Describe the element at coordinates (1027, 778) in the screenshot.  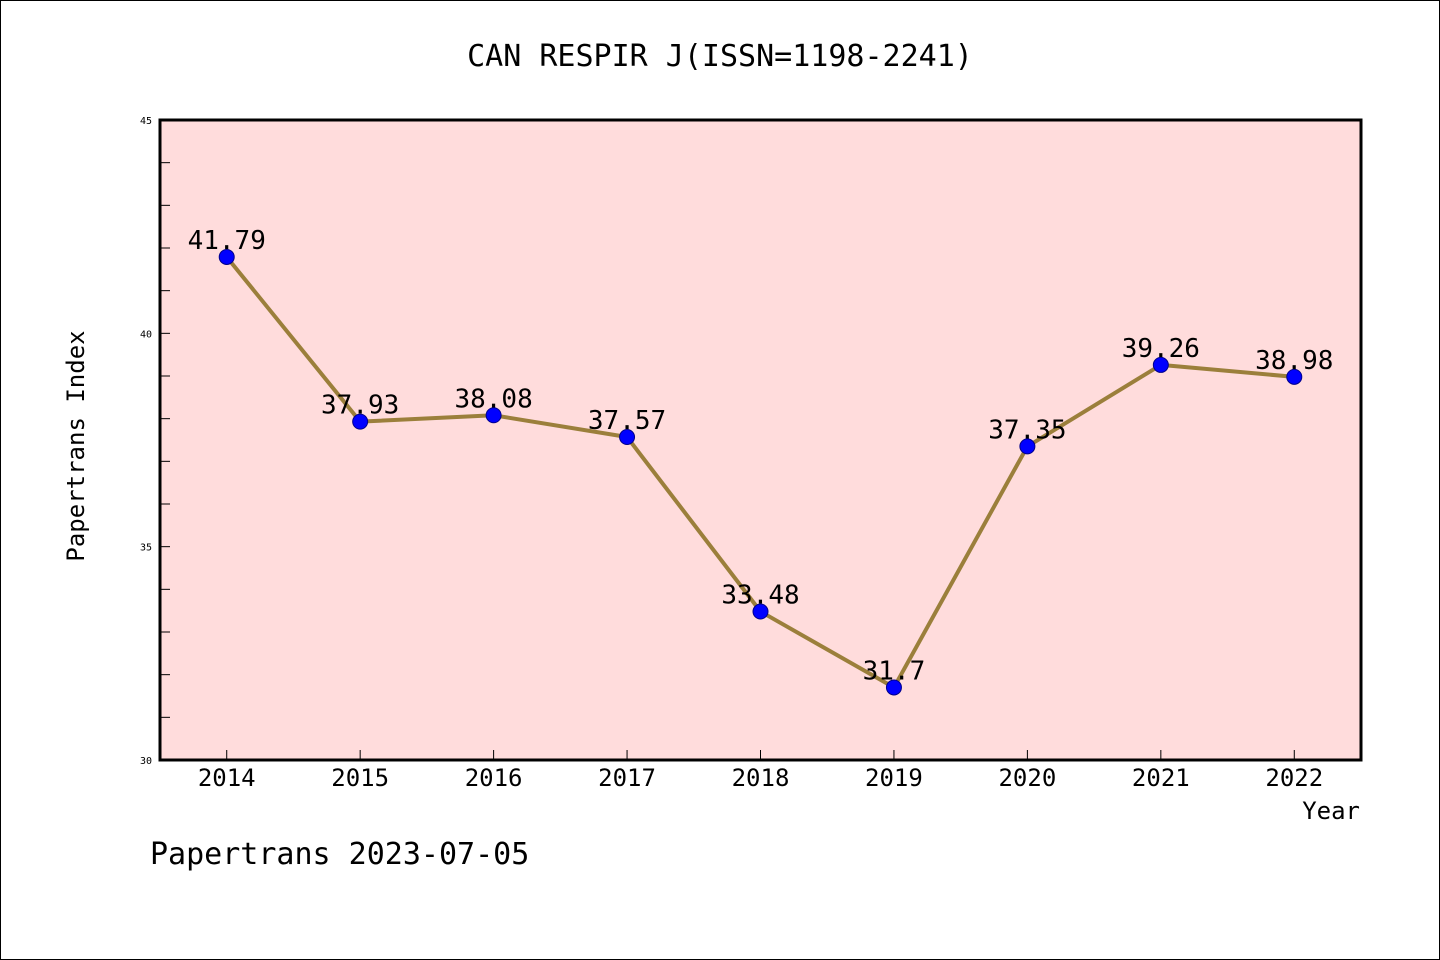
I see `x-tick-label: 2020` at that location.